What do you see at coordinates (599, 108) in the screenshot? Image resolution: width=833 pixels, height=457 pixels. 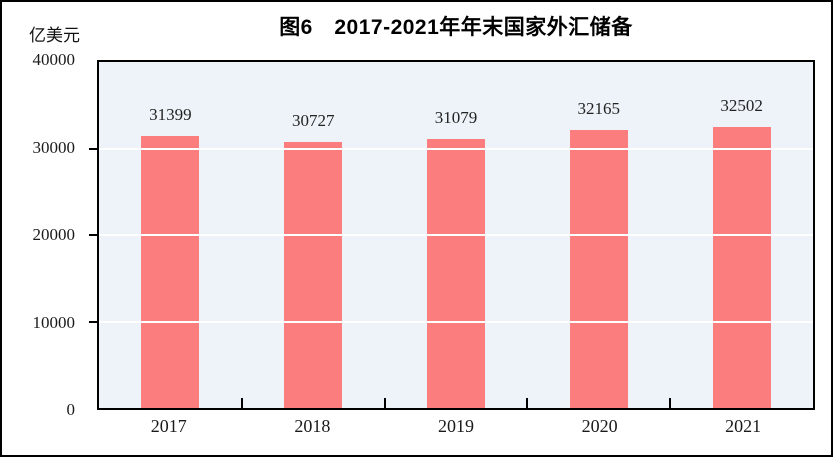 I see `bar-value-label-2020: 32165` at bounding box center [599, 108].